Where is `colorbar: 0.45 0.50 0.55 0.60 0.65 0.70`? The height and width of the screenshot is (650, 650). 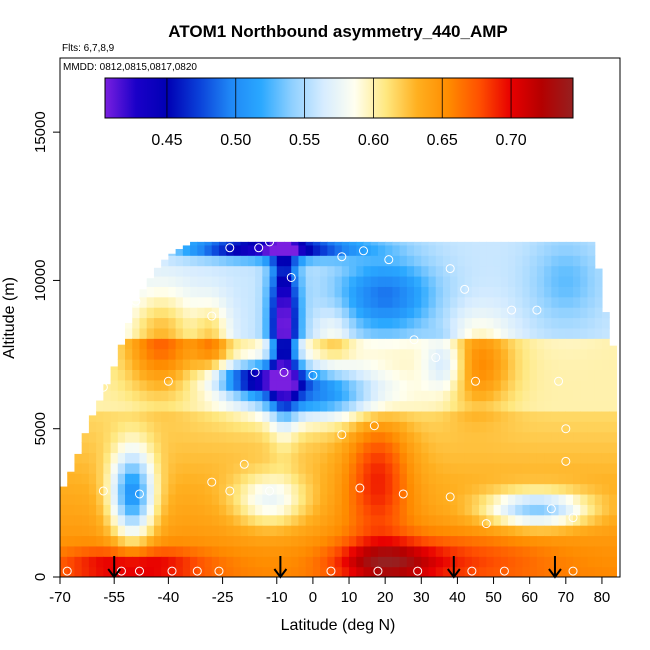
colorbar: 0.45 0.50 0.55 0.60 0.65 0.70 is located at coordinates (339, 113).